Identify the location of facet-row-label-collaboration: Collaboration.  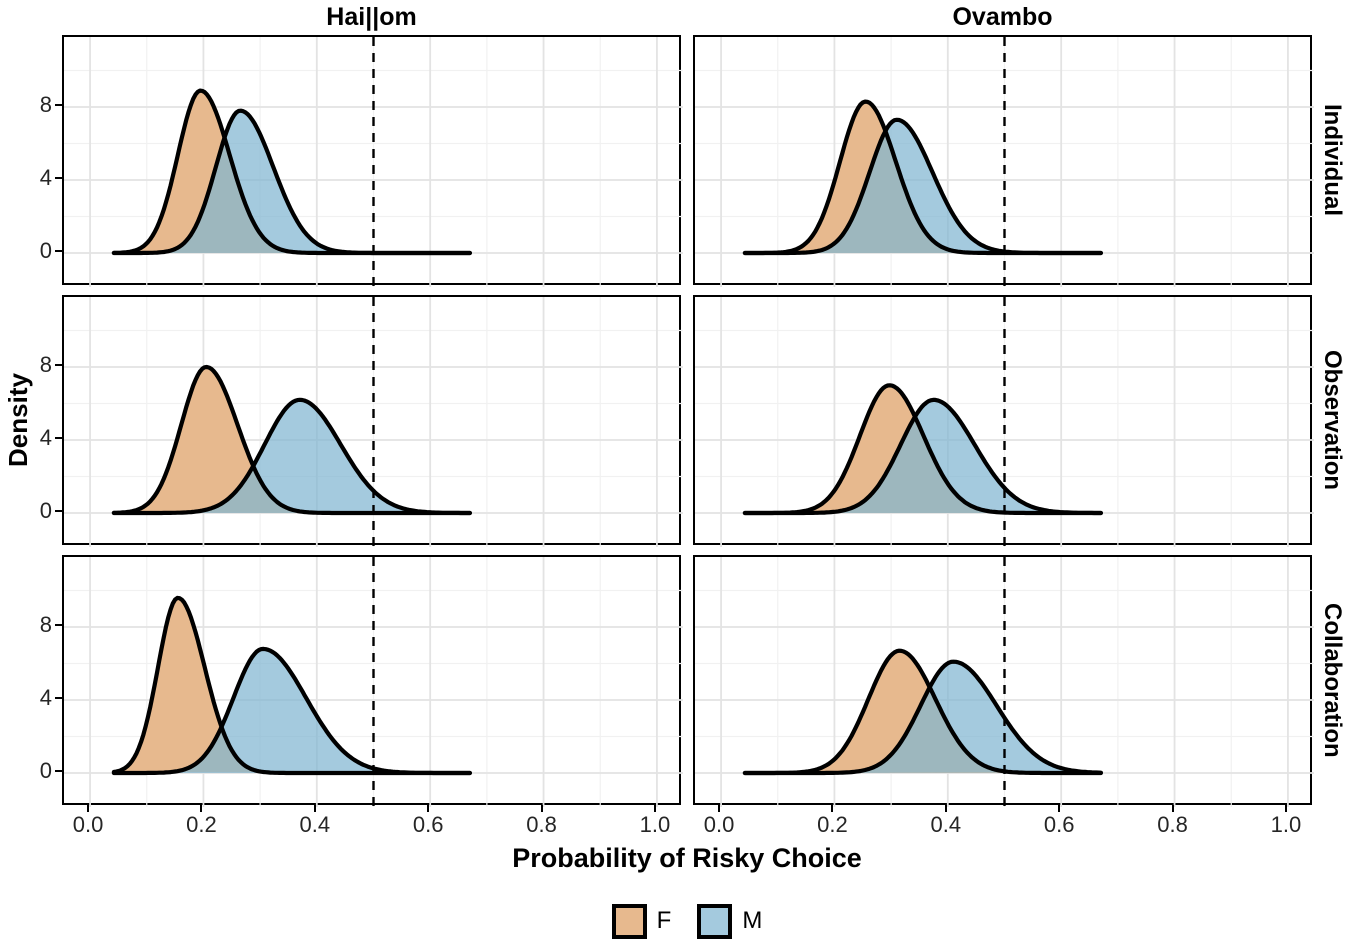
(1332, 680).